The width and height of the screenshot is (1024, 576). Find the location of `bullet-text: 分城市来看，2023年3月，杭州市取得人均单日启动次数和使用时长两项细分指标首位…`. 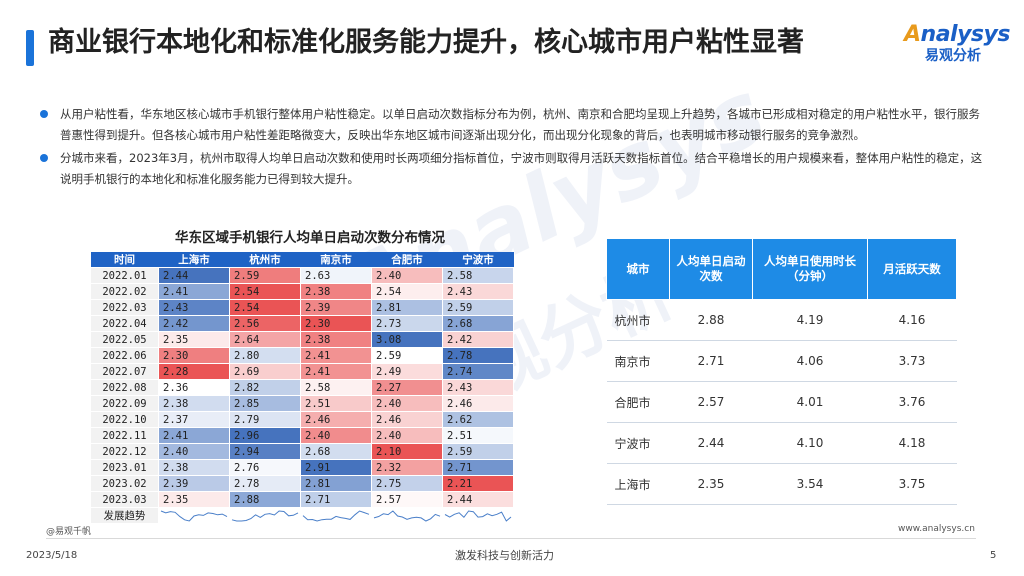

bullet-text: 分城市来看，2023年3月，杭州市取得人均单日启动次数和使用时长两项细分指标首位… is located at coordinates (521, 168).